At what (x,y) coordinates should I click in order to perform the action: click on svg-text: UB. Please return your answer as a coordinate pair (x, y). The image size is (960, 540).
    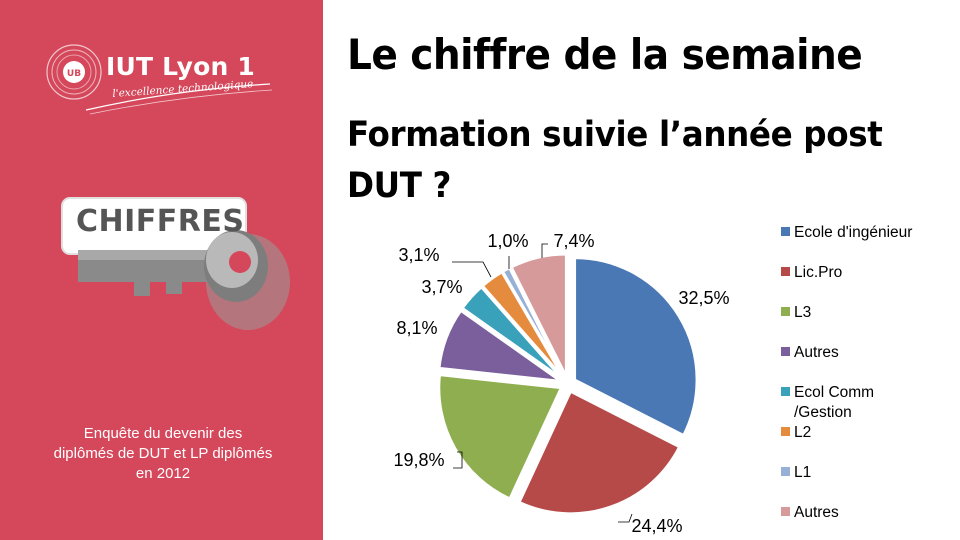
    Looking at the image, I should click on (74, 74).